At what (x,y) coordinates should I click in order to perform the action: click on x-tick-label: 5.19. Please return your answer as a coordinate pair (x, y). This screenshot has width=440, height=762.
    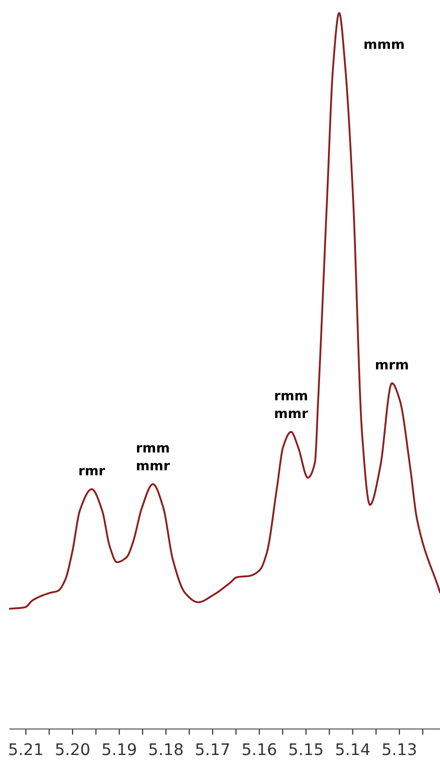
    Looking at the image, I should click on (119, 749).